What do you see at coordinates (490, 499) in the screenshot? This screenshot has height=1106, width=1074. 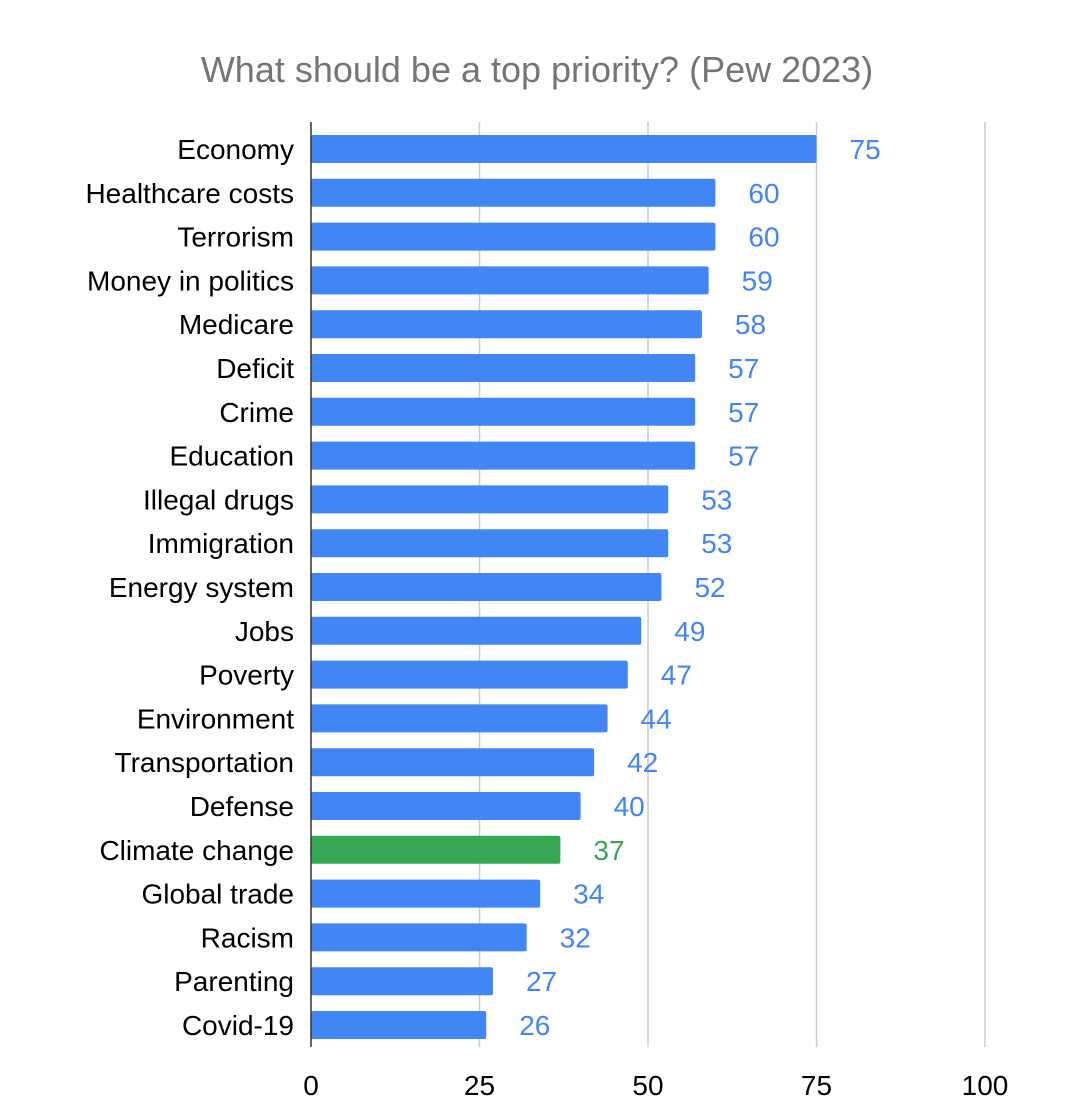 I see `bar-illegal-drugs` at bounding box center [490, 499].